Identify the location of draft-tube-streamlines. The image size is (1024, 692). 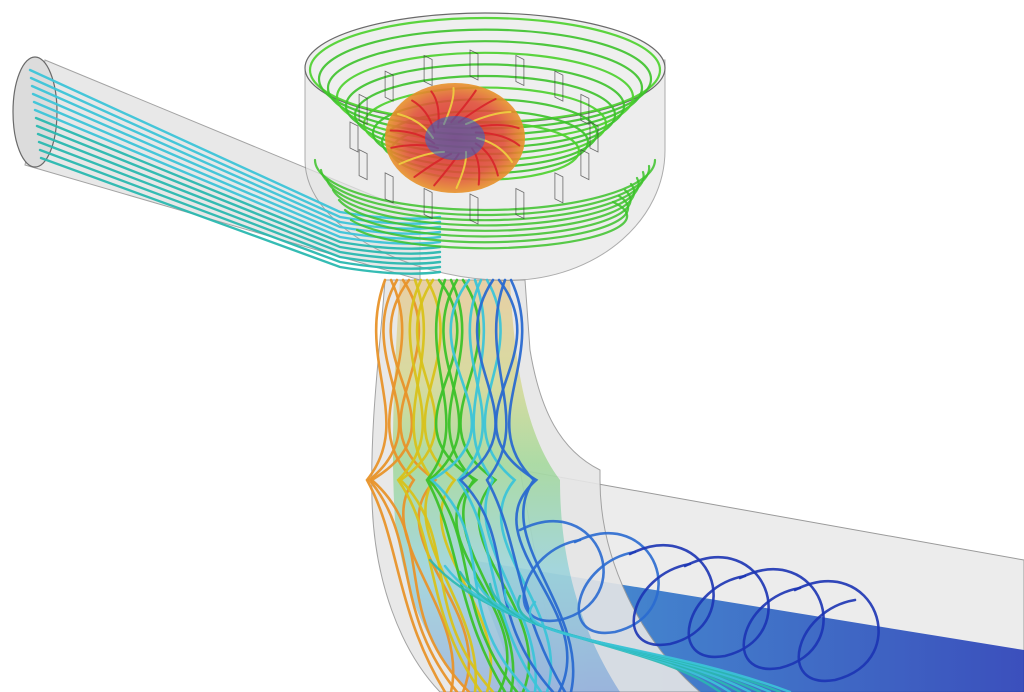
(470, 485).